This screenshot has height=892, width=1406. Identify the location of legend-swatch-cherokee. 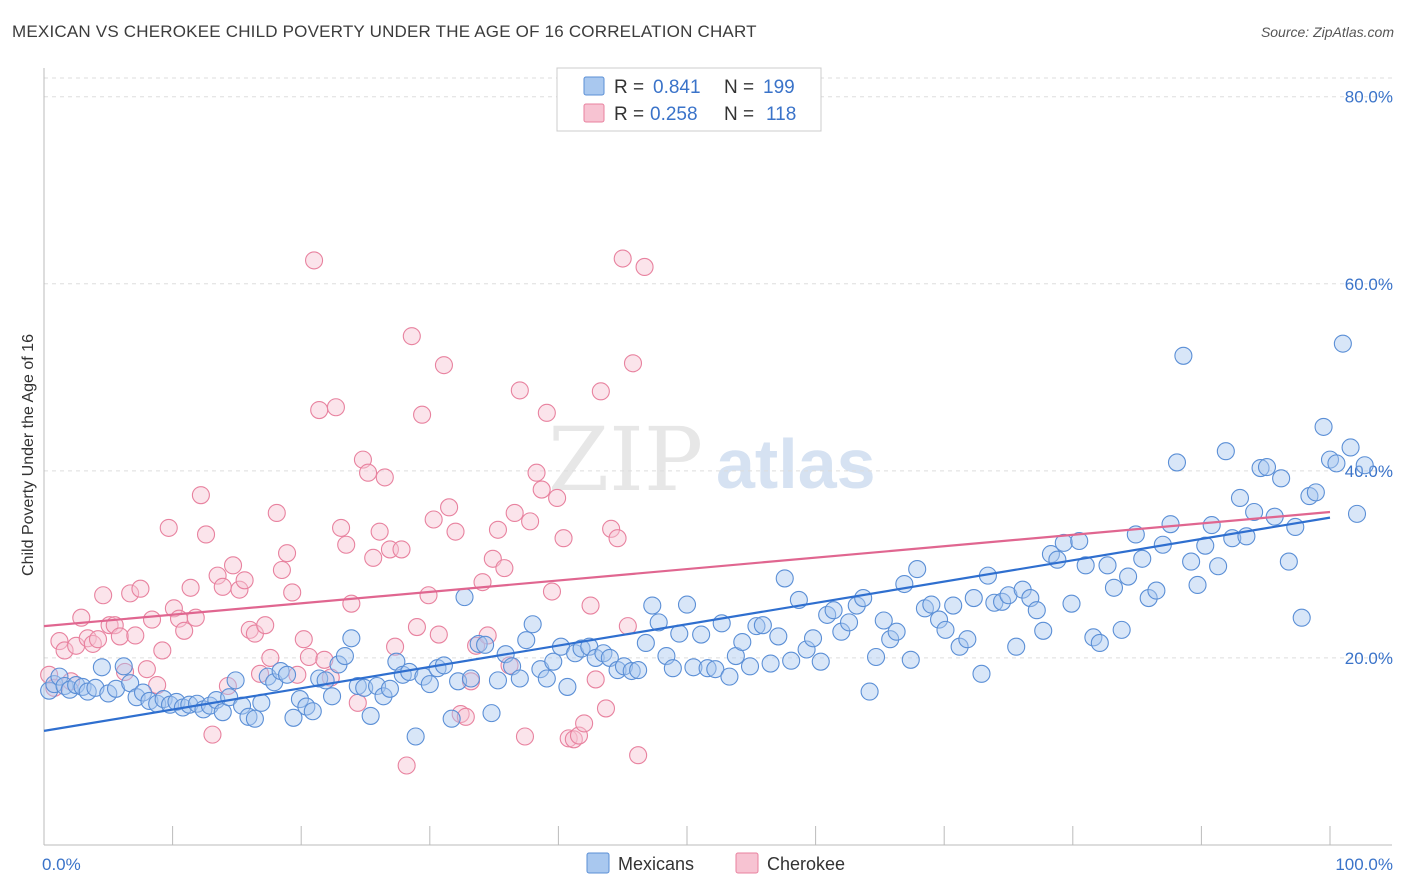
(594, 113).